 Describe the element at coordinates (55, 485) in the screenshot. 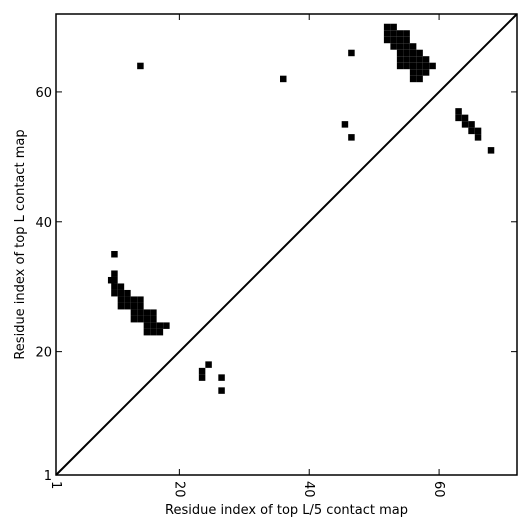

I see `x-tick-label: 1` at that location.